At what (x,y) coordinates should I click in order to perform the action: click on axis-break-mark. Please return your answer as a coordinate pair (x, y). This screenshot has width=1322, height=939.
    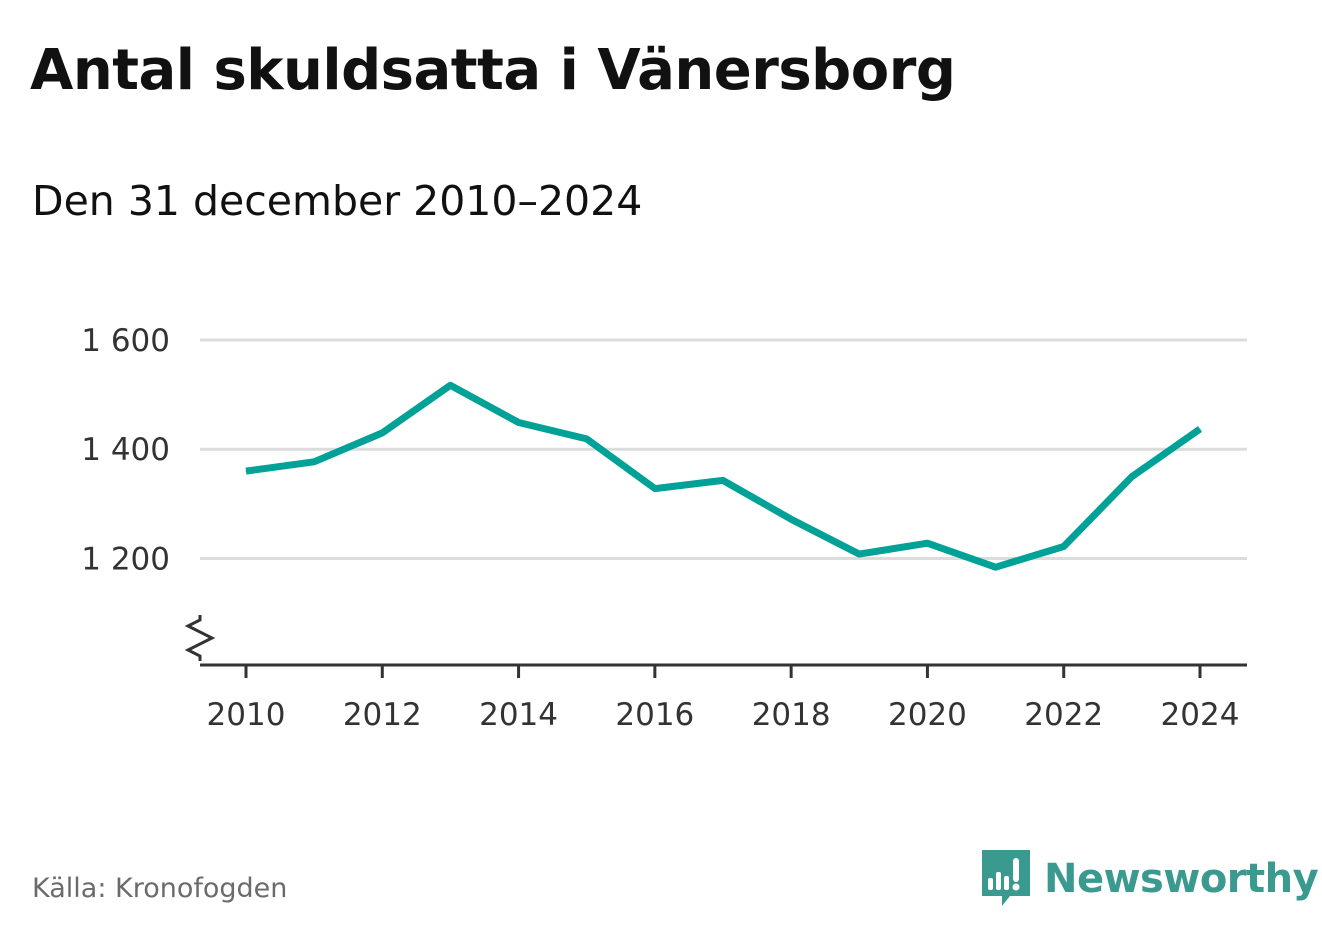
    Looking at the image, I should click on (200, 638).